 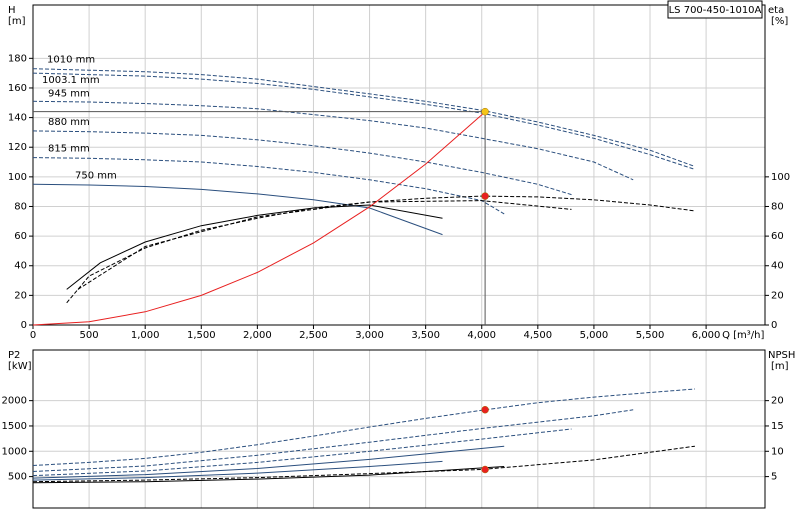 What do you see at coordinates (17, 147) in the screenshot?
I see `y-tick-label: 120` at bounding box center [17, 147].